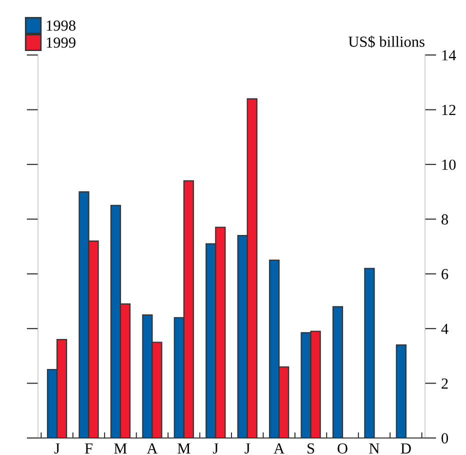  What do you see at coordinates (445, 383) in the screenshot?
I see `y-tick-label: 2` at bounding box center [445, 383].